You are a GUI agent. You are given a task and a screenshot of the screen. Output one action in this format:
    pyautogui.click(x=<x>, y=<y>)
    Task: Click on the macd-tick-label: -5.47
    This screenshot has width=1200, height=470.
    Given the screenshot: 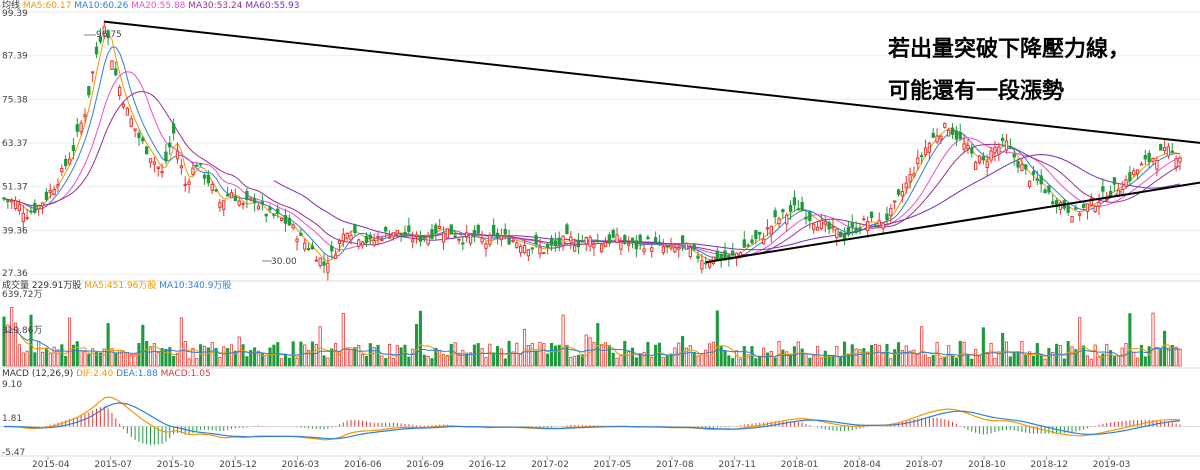 What is the action you would take?
    pyautogui.click(x=13, y=453)
    